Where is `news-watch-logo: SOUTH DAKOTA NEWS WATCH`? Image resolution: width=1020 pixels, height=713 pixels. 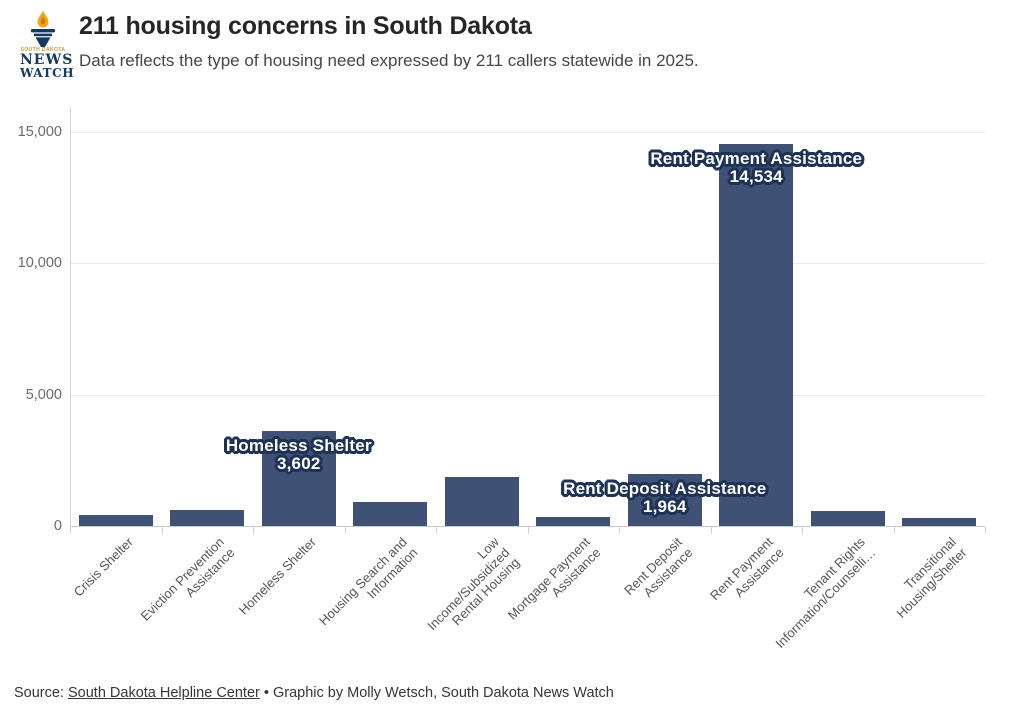 news-watch-logo: SOUTH DAKOTA NEWS WATCH is located at coordinates (47, 44).